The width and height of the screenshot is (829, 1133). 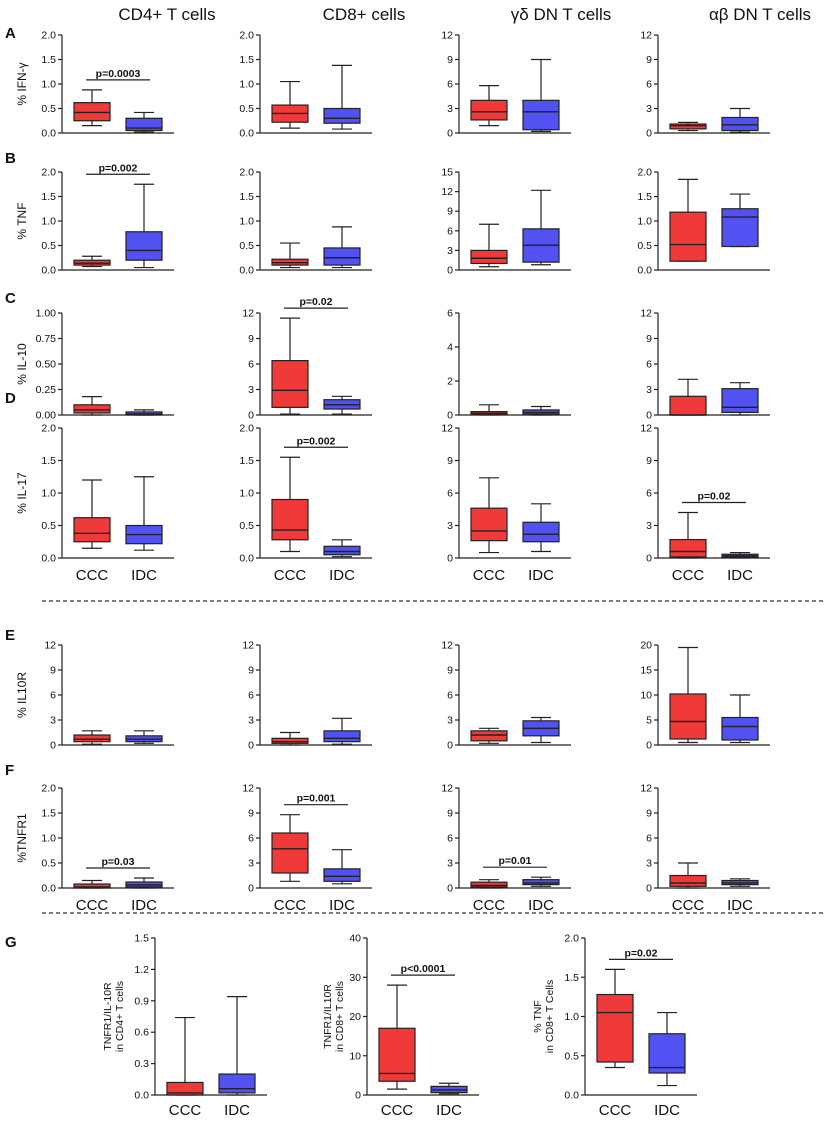 What do you see at coordinates (11, 942) in the screenshot?
I see `panel-label-g: G` at bounding box center [11, 942].